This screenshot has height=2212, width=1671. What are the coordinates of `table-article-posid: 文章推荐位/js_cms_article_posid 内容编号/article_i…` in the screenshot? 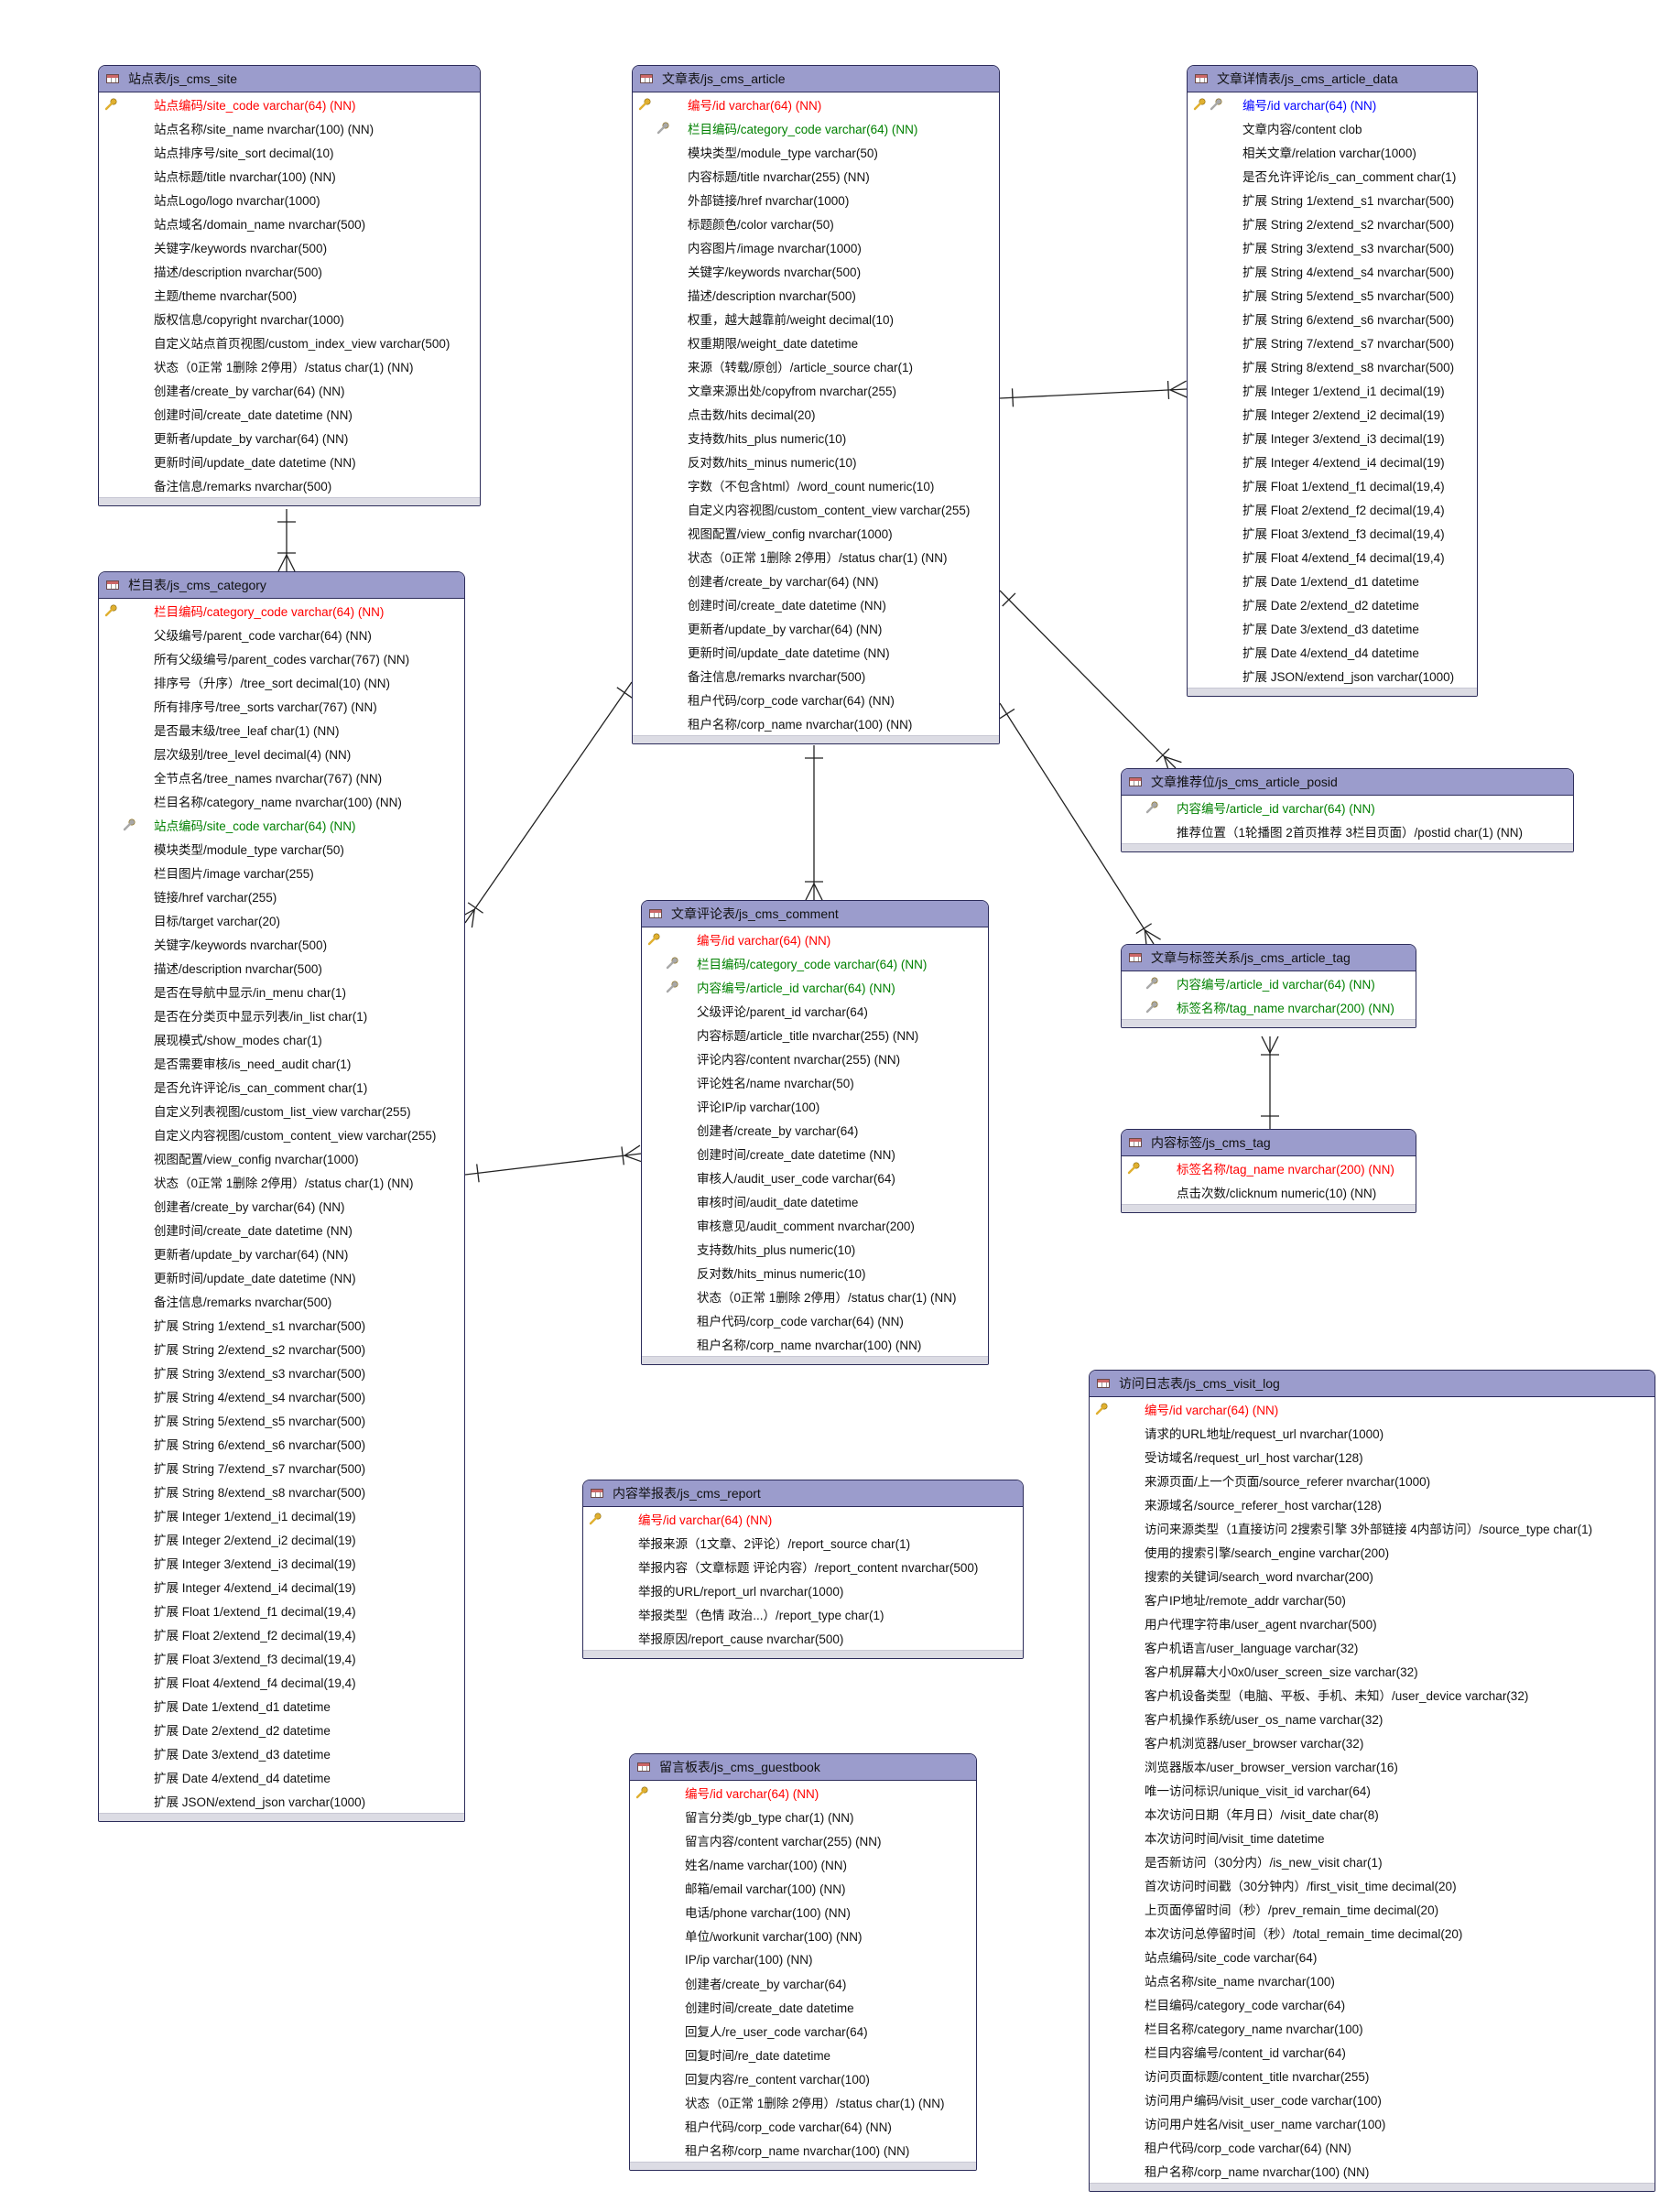 It's located at (1347, 810).